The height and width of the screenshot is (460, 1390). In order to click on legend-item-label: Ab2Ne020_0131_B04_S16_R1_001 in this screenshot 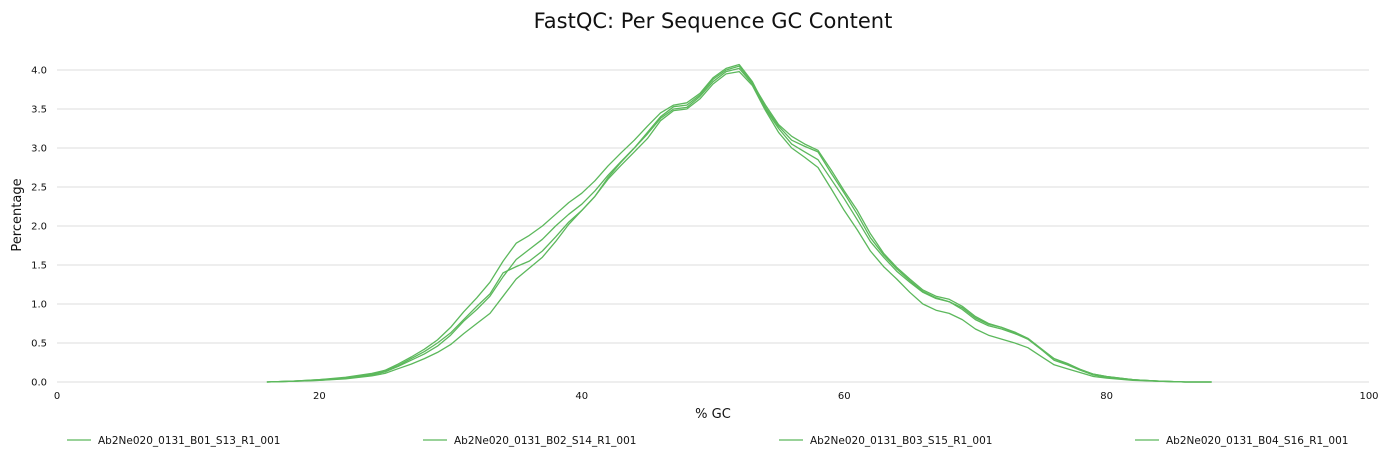, I will do `click(1257, 441)`.